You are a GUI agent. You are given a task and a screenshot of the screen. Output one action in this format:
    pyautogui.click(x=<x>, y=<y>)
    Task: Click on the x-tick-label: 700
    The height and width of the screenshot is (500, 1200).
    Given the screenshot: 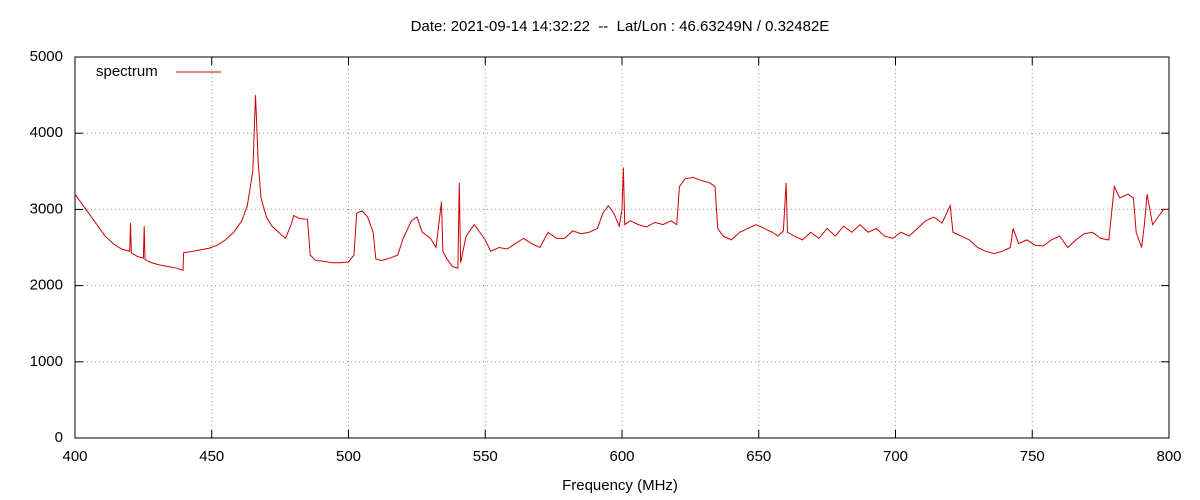 What is the action you would take?
    pyautogui.click(x=895, y=456)
    